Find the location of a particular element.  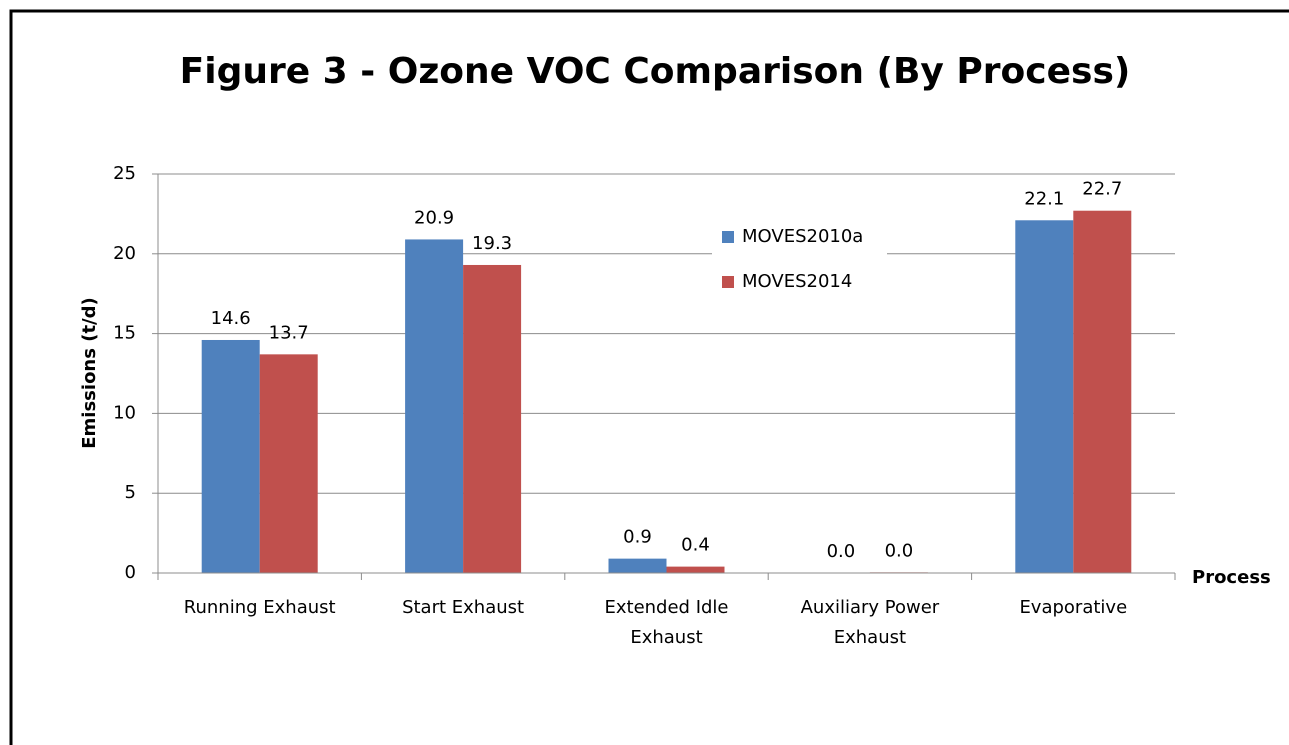

y-tick-label: 15 is located at coordinates (124, 333).